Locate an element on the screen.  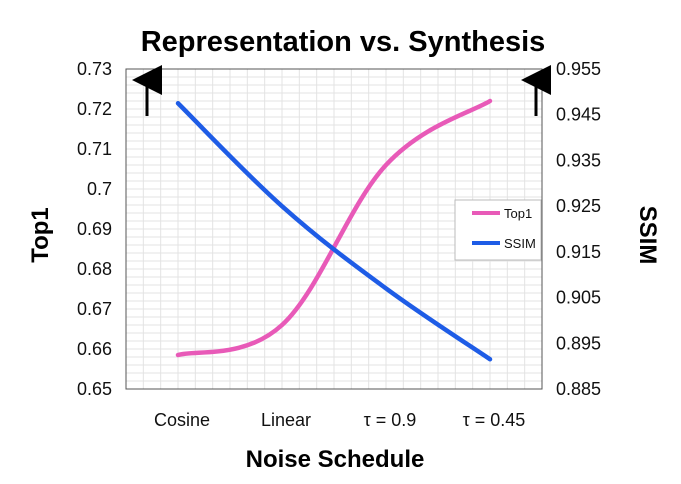
right-tick-label: 0.915 is located at coordinates (578, 252).